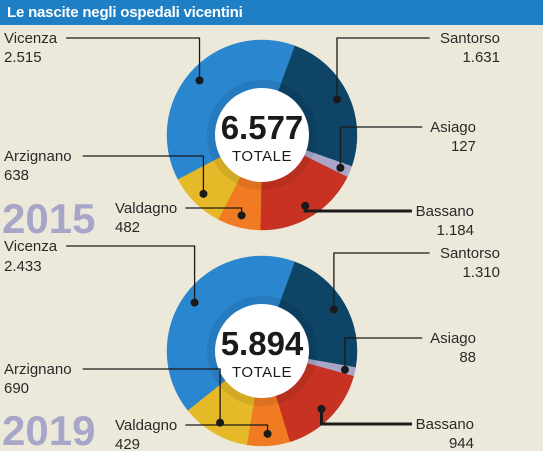  Describe the element at coordinates (133, 59) in the screenshot. I see `leader-line-vicenza-2015` at that location.